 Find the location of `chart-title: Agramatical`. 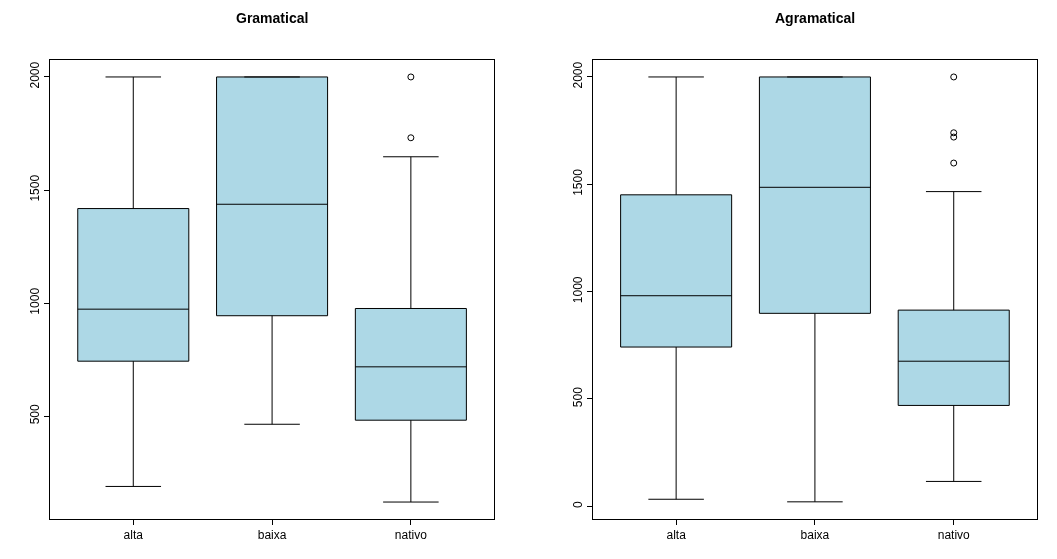

chart-title: Agramatical is located at coordinates (815, 18).